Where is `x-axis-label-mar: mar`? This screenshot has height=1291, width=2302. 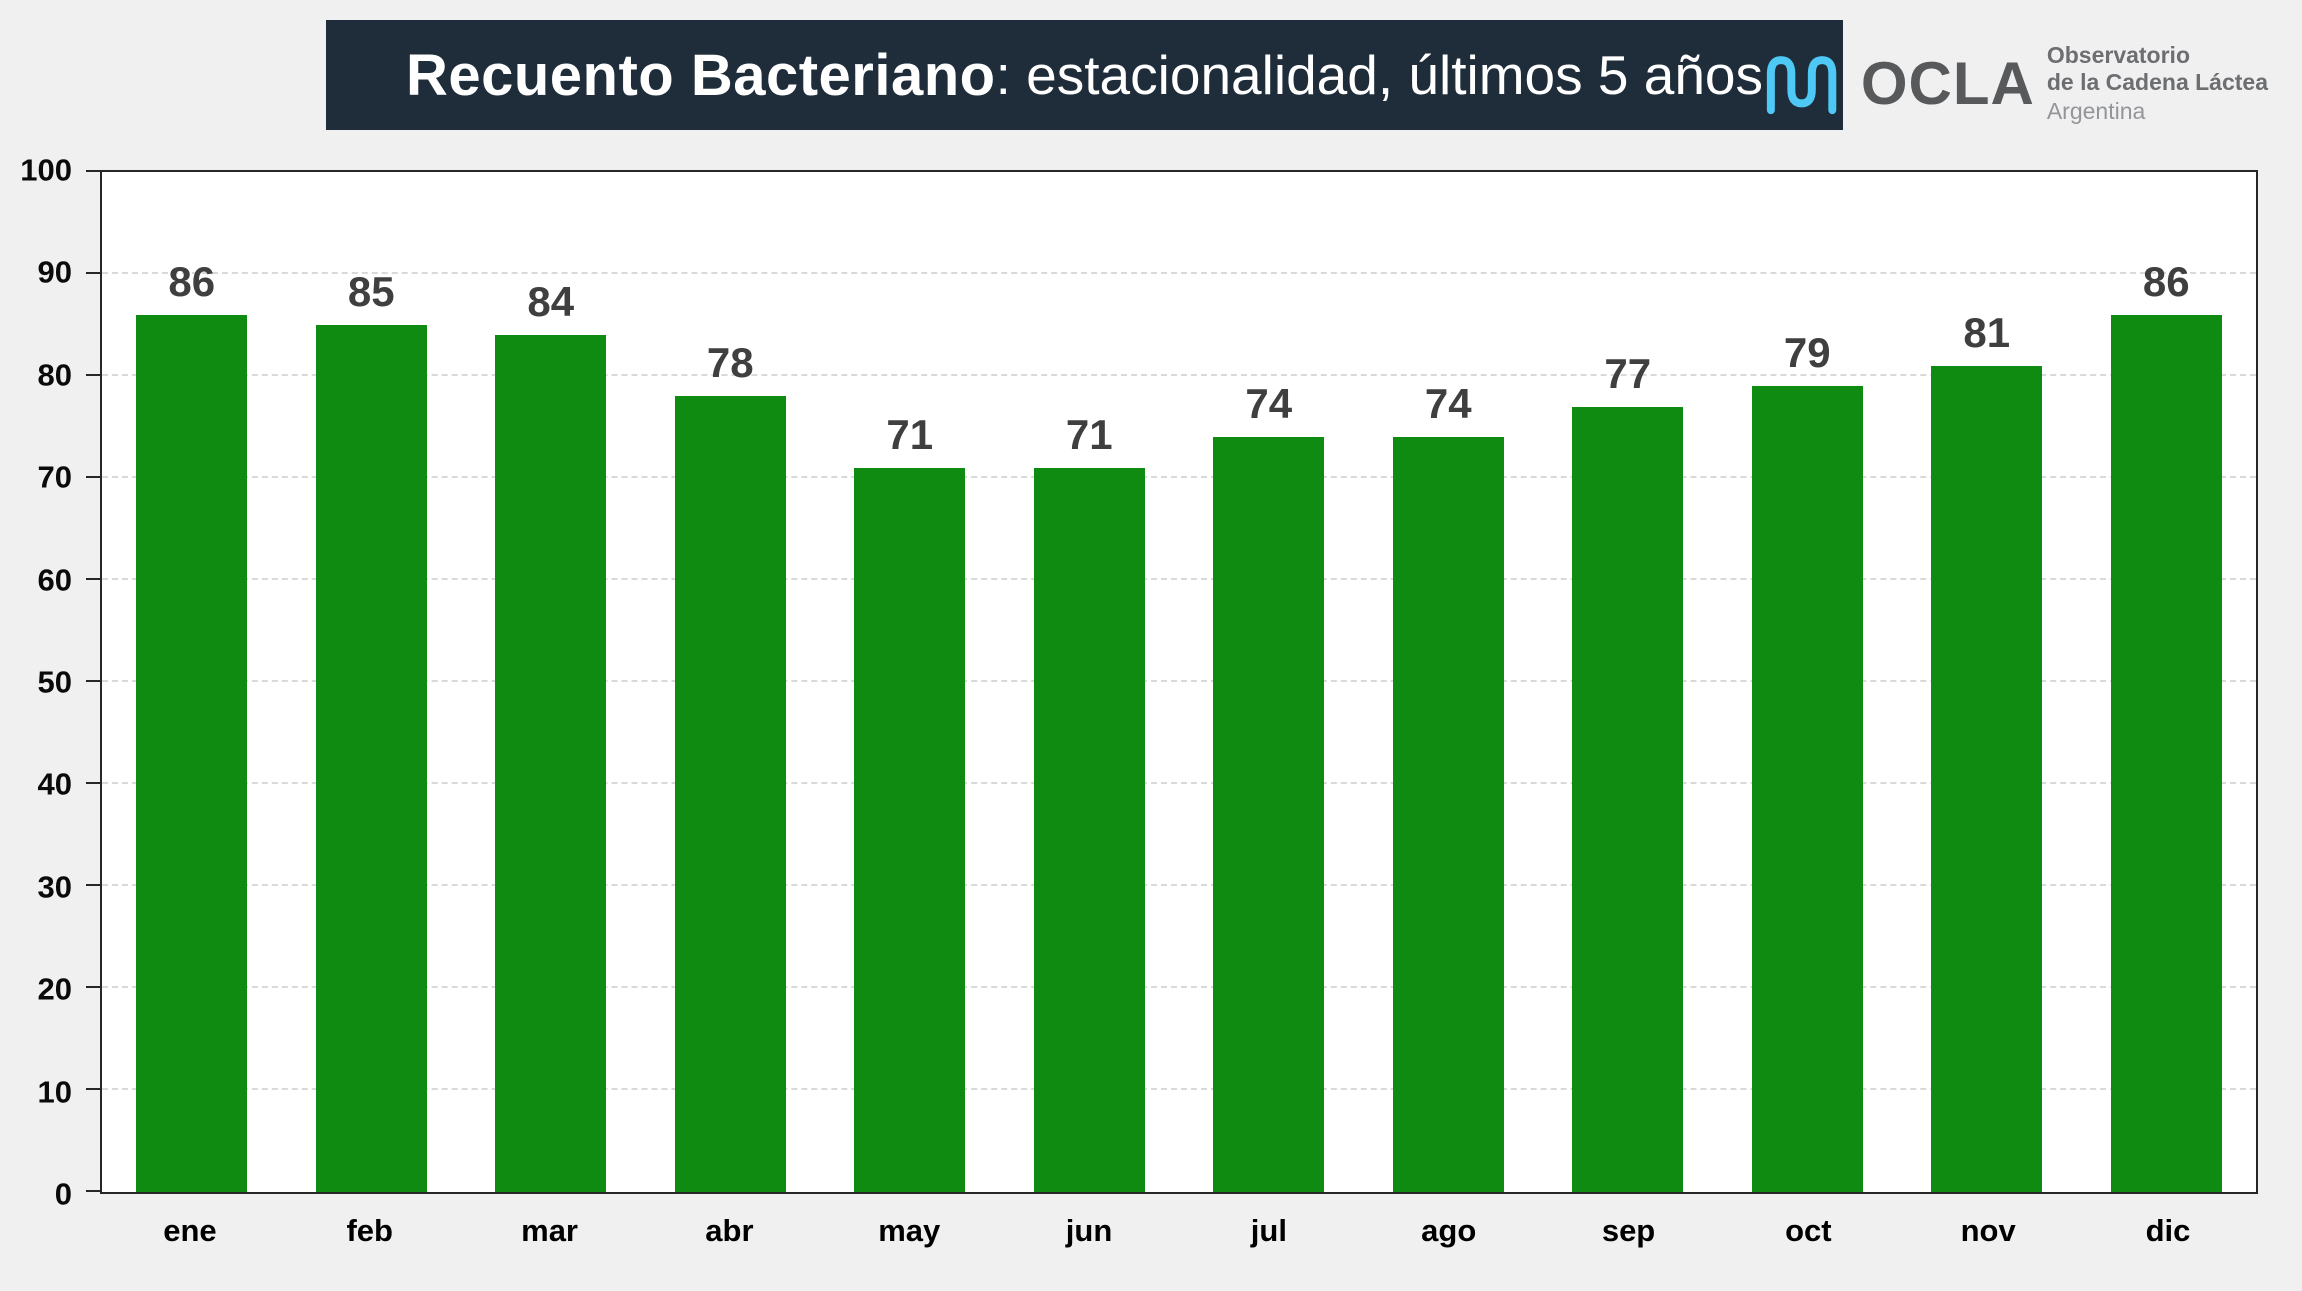 x-axis-label-mar: mar is located at coordinates (549, 1230).